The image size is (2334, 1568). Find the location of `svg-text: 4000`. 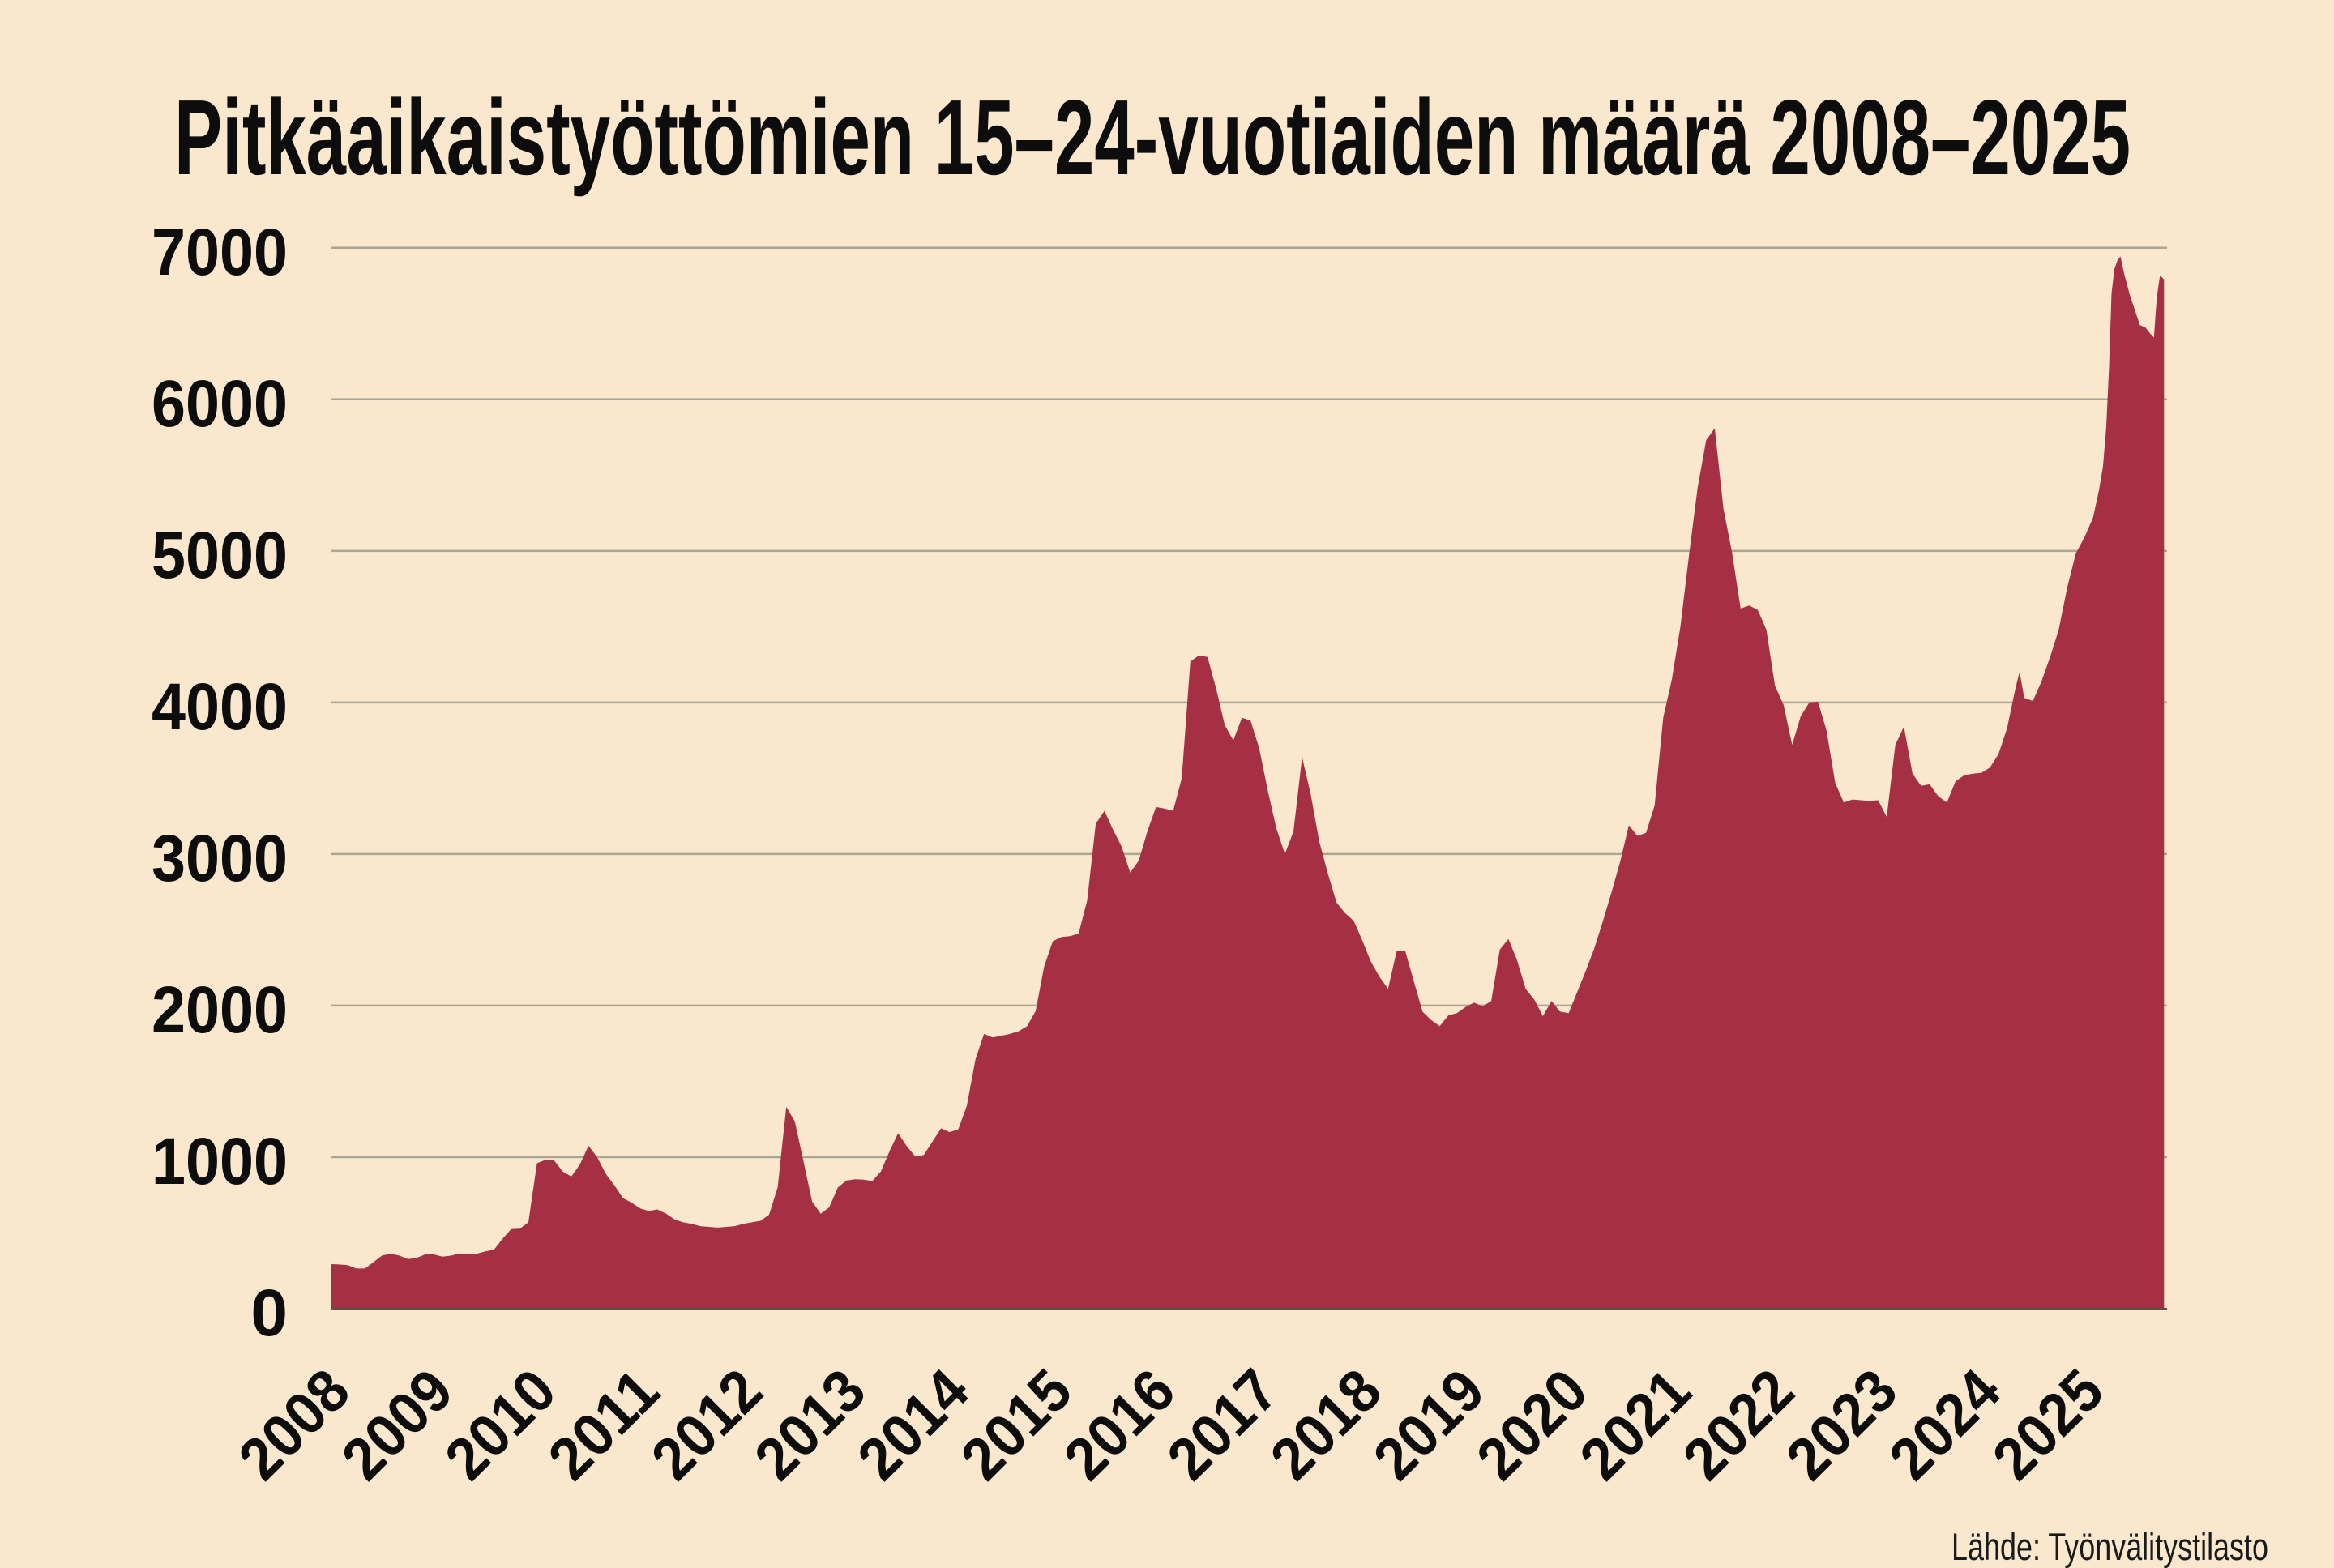

svg-text: 4000 is located at coordinates (220, 707).